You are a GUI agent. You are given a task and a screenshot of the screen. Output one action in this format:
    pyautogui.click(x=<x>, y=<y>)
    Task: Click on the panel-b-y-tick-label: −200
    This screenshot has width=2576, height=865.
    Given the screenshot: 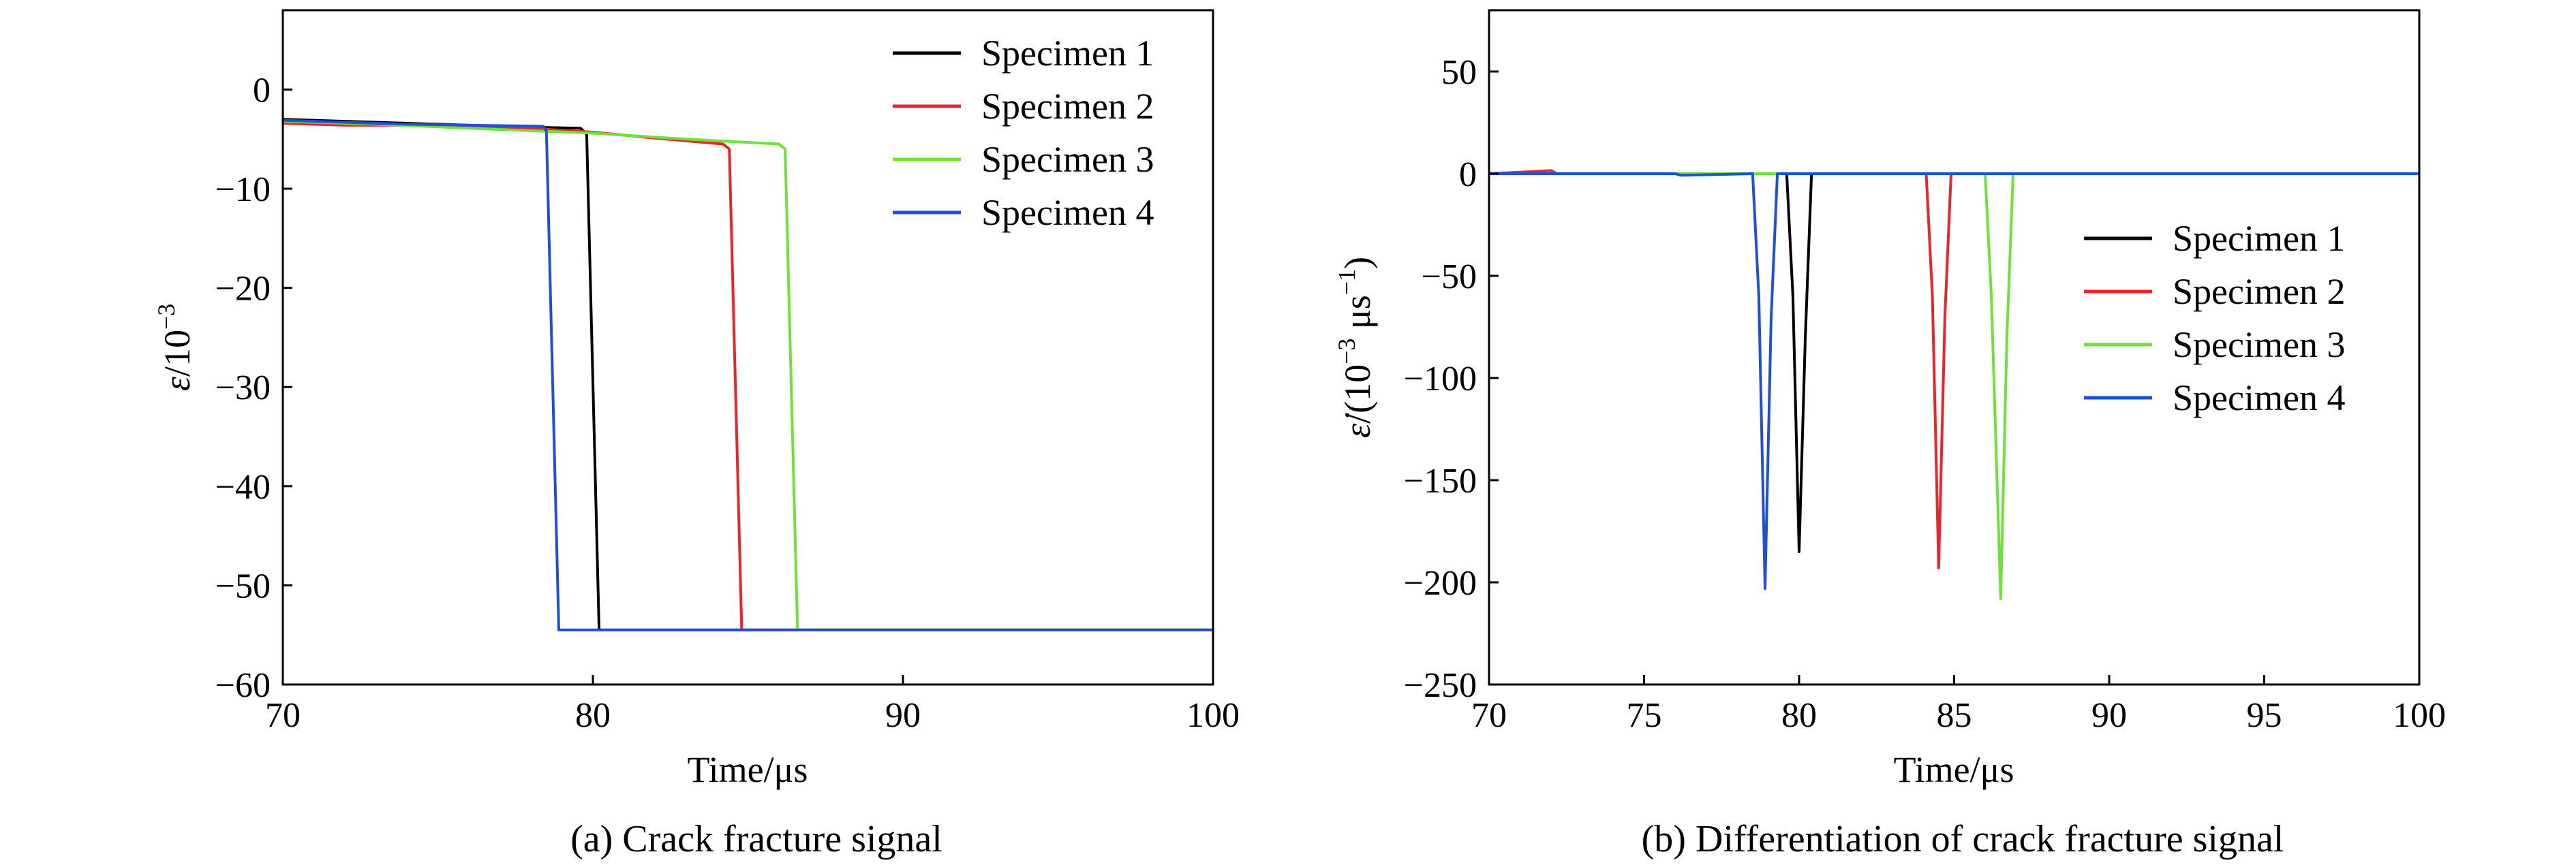 What is the action you would take?
    pyautogui.click(x=1440, y=583)
    